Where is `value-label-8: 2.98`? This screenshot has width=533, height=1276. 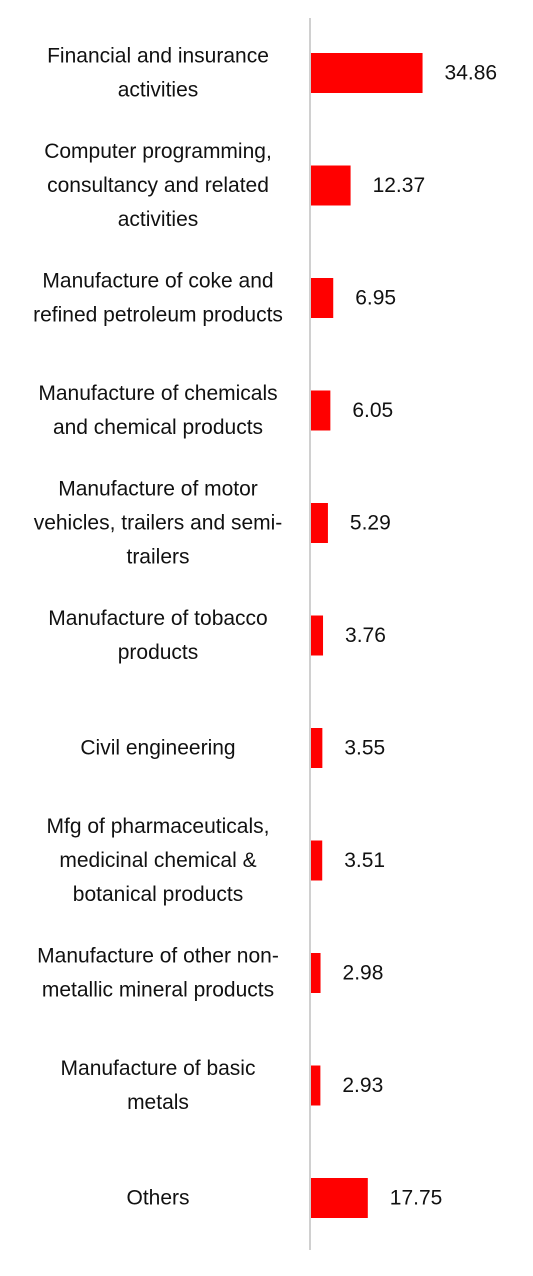
value-label-8: 2.98 is located at coordinates (363, 973).